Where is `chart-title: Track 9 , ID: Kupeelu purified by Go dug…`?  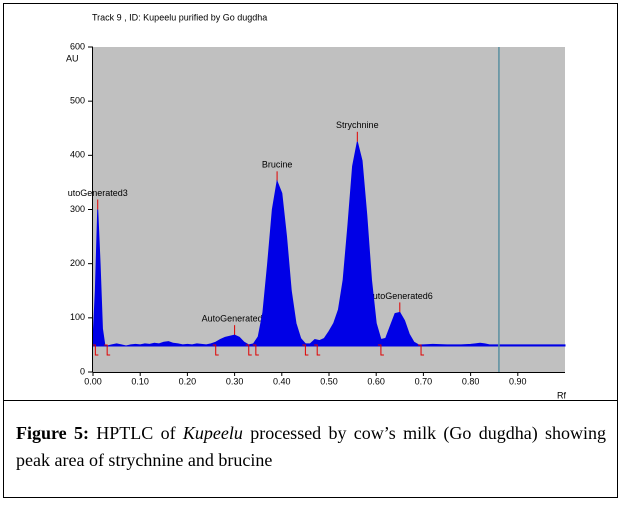 chart-title: Track 9 , ID: Kupeelu purified by Go dug… is located at coordinates (179, 17).